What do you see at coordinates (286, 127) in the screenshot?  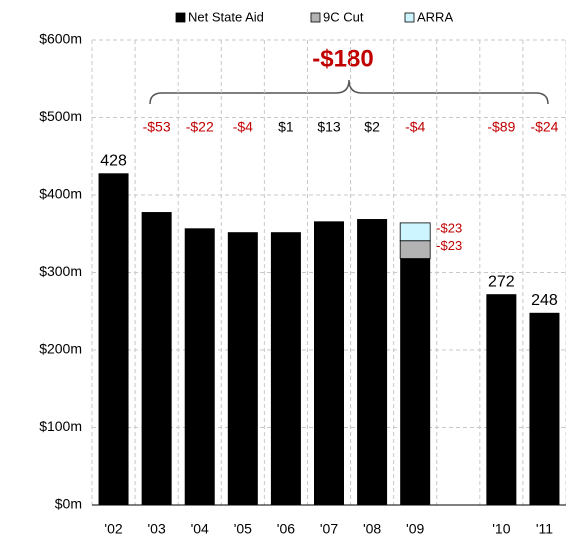 I see `change-label: $1` at bounding box center [286, 127].